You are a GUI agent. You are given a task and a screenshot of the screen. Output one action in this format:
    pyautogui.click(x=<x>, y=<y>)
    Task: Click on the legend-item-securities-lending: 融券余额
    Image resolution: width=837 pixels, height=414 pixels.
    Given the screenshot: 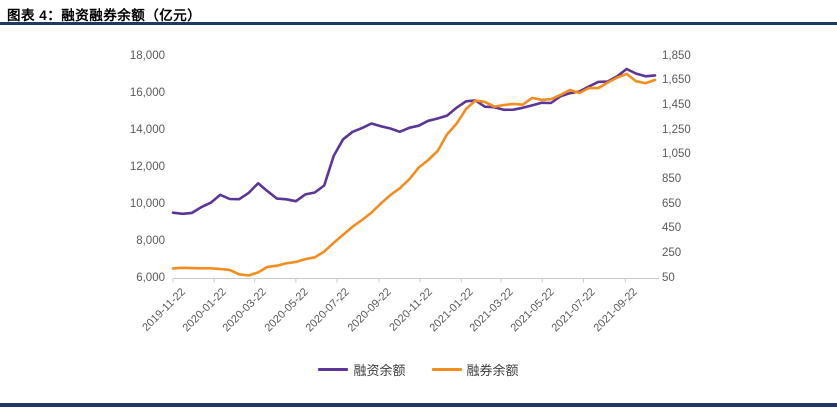 What is the action you would take?
    pyautogui.click(x=475, y=369)
    